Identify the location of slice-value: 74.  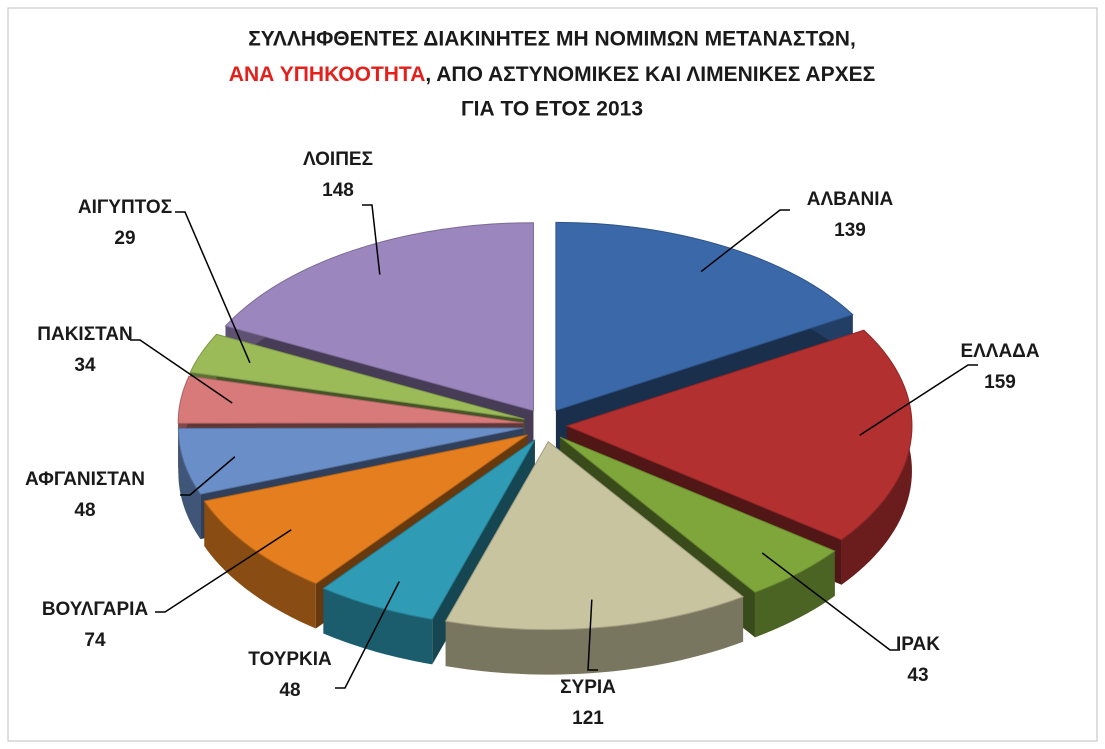
(95, 640).